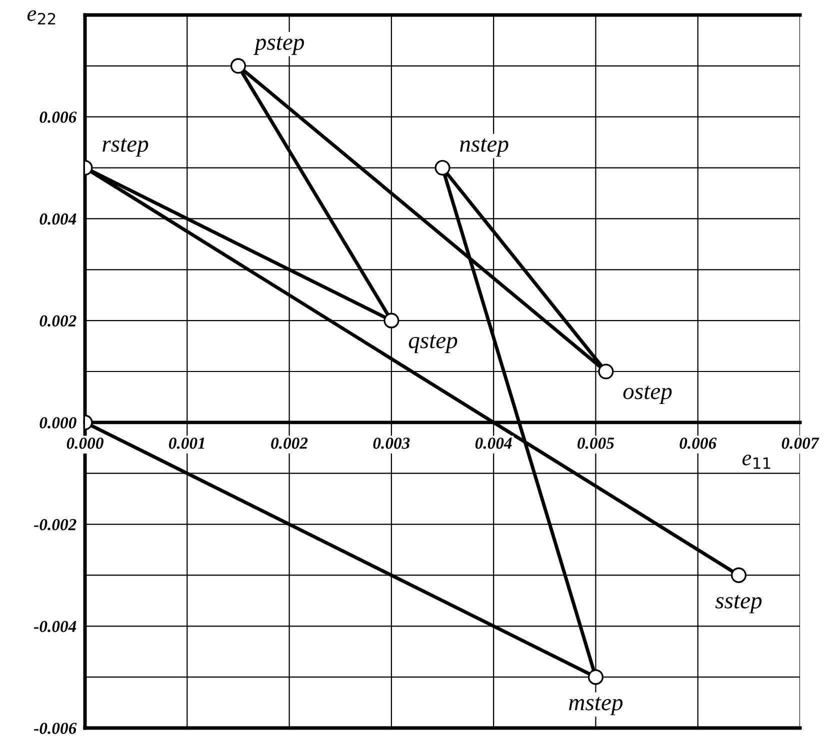  I want to click on x-tick-label: 0.001, so click(186, 443).